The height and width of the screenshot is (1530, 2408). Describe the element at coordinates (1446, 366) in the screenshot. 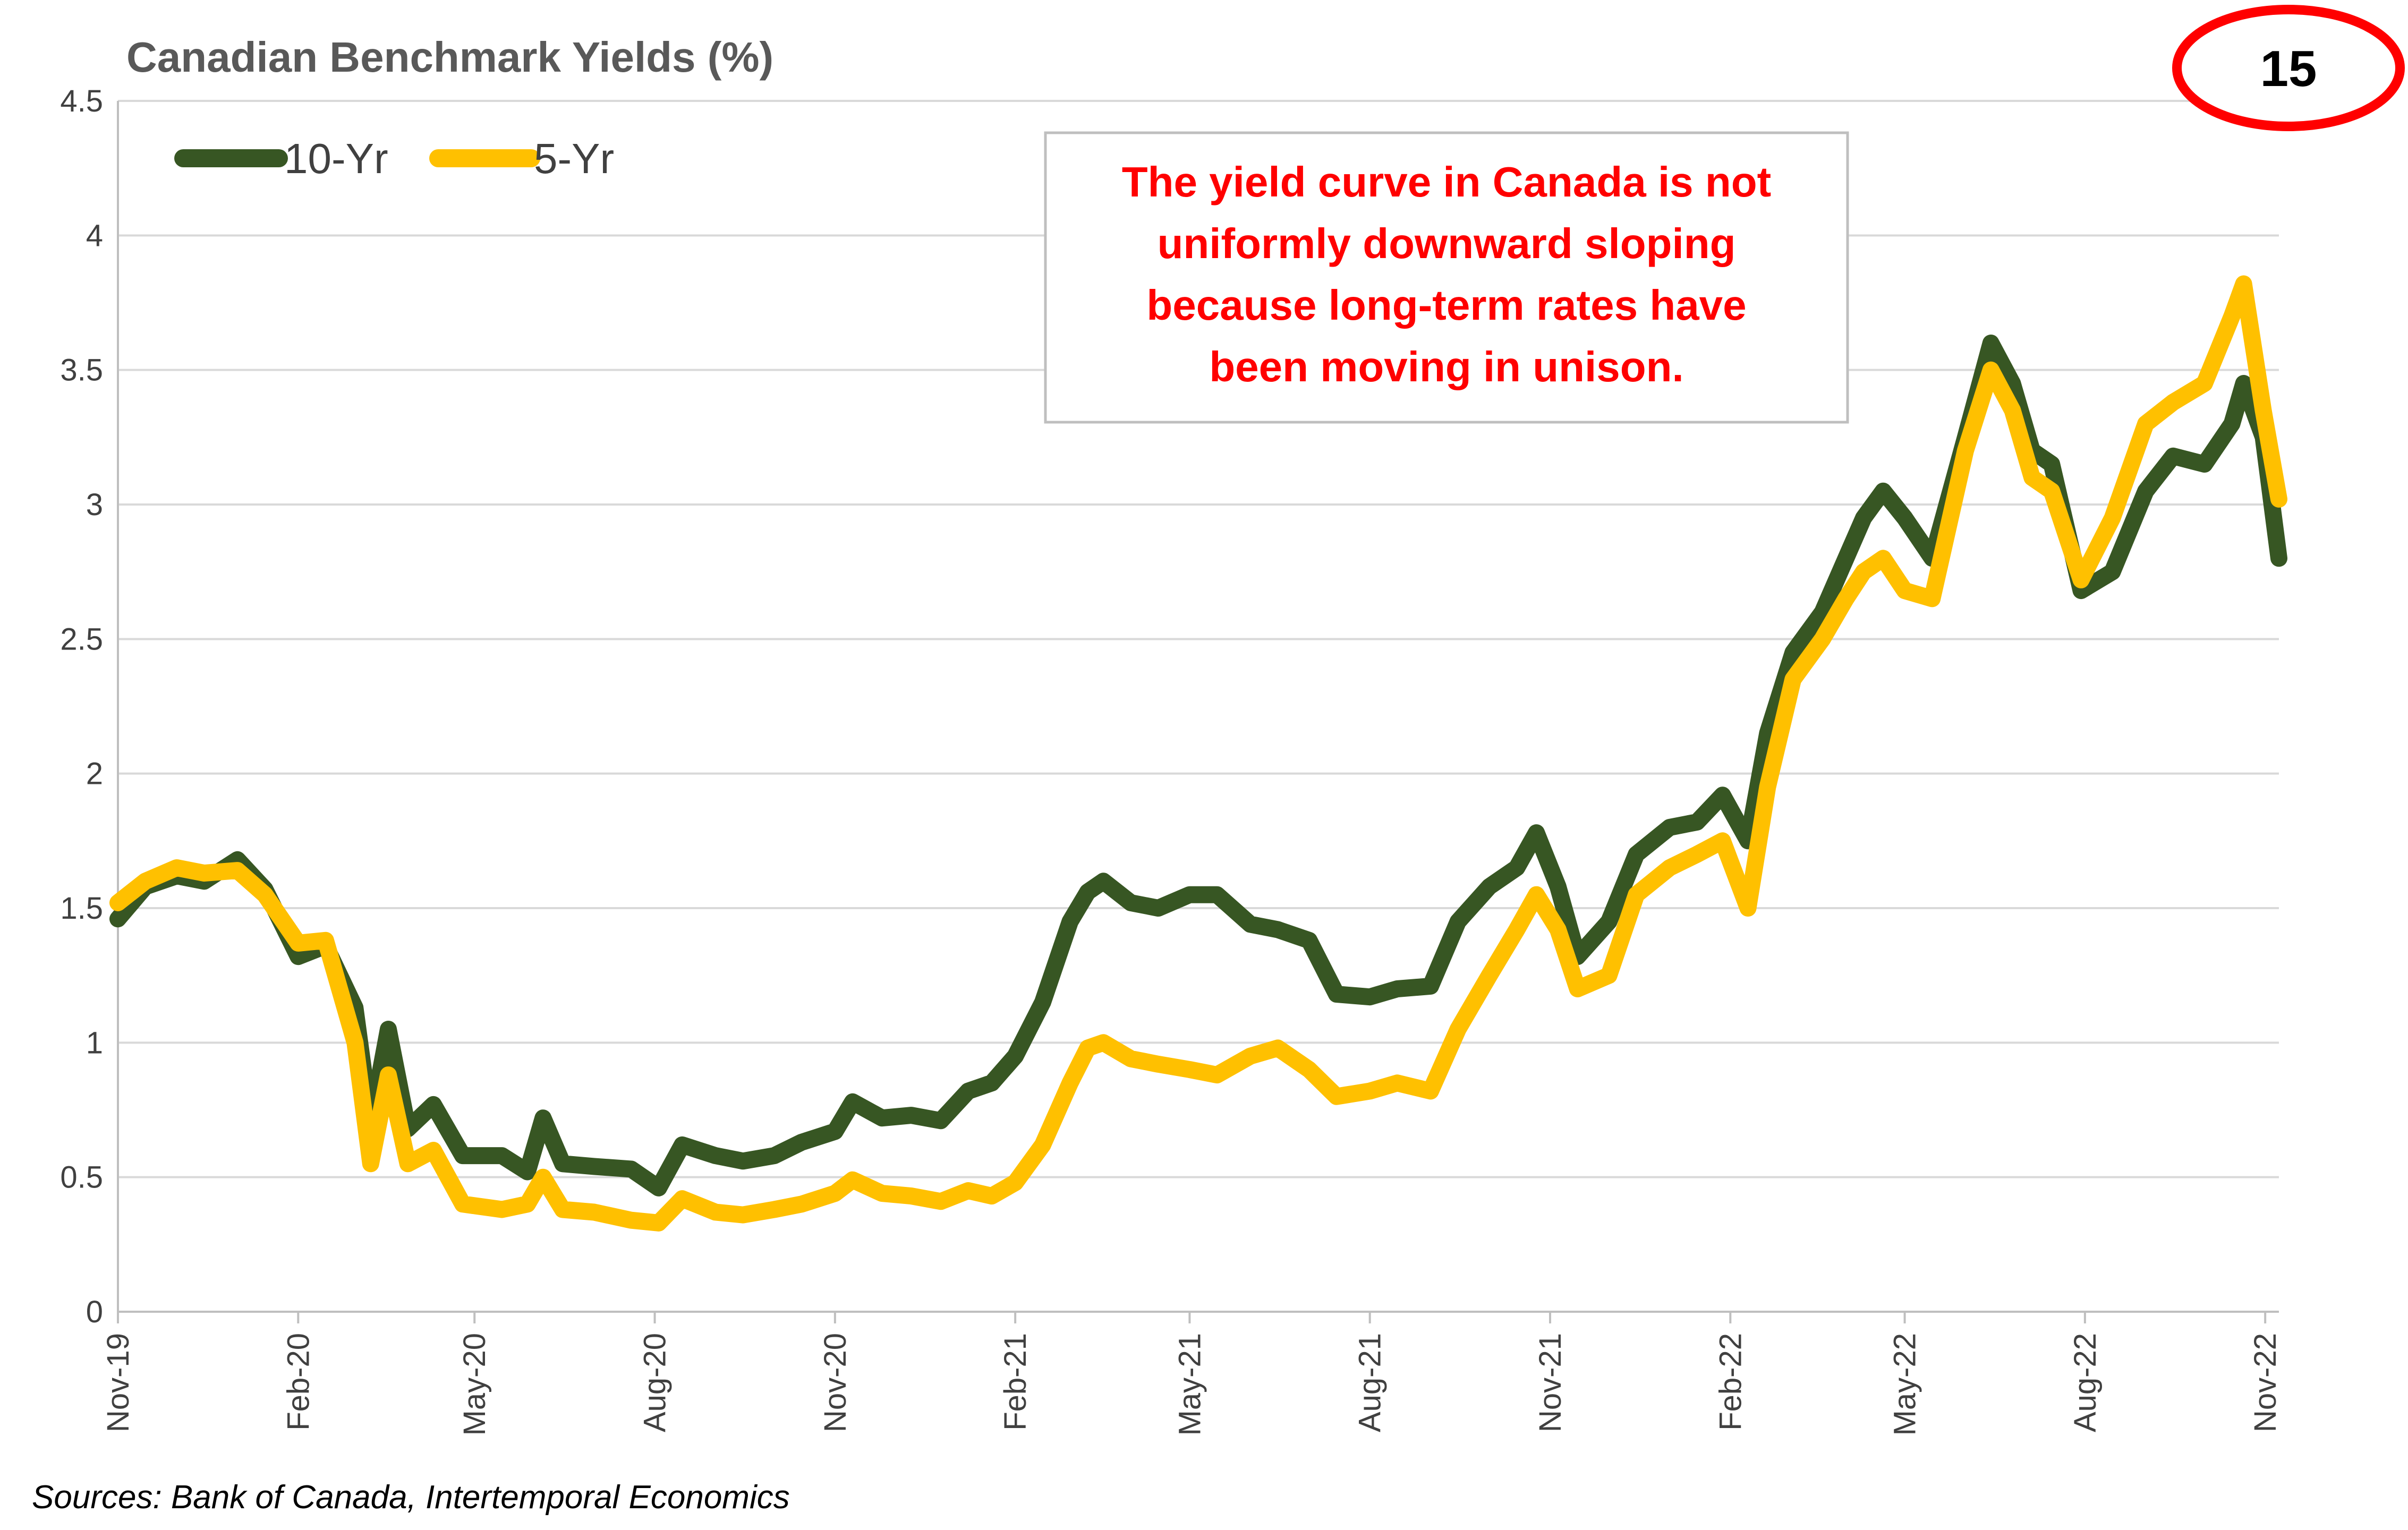

I see `annotation-line-4: been moving in unison.` at that location.